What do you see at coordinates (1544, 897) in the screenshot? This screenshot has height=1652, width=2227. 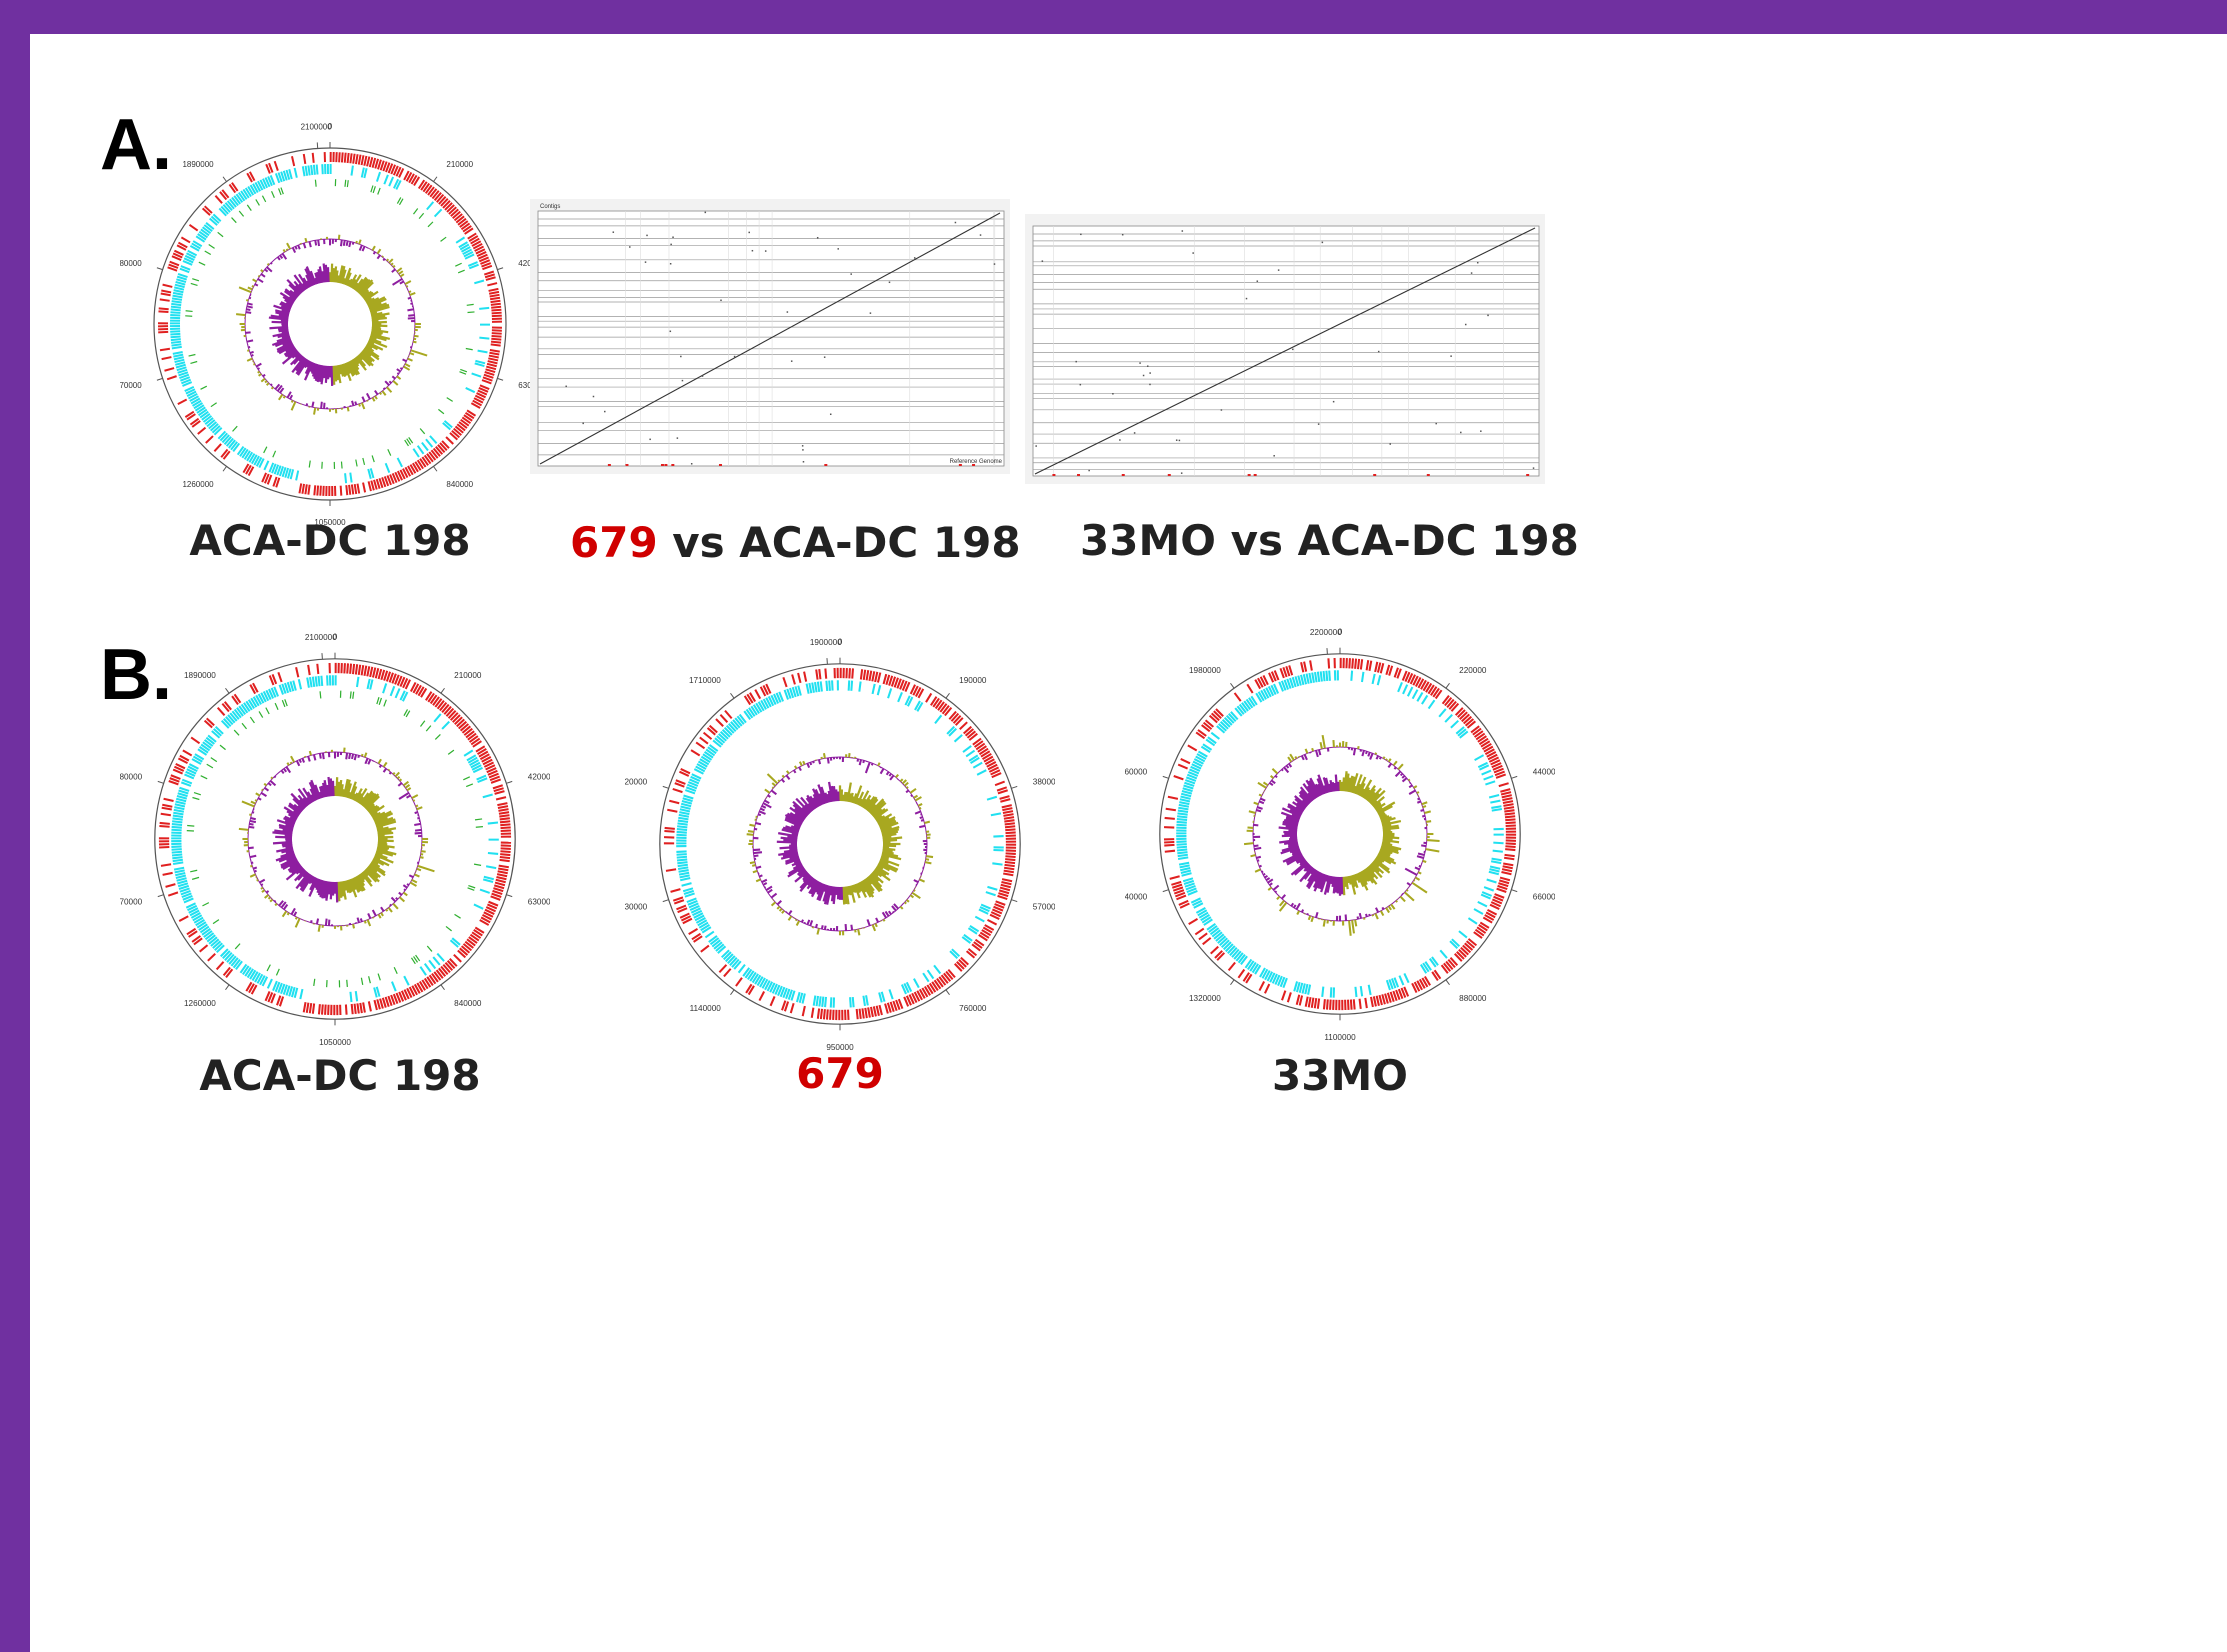 I see `tick-label: 660000` at bounding box center [1544, 897].